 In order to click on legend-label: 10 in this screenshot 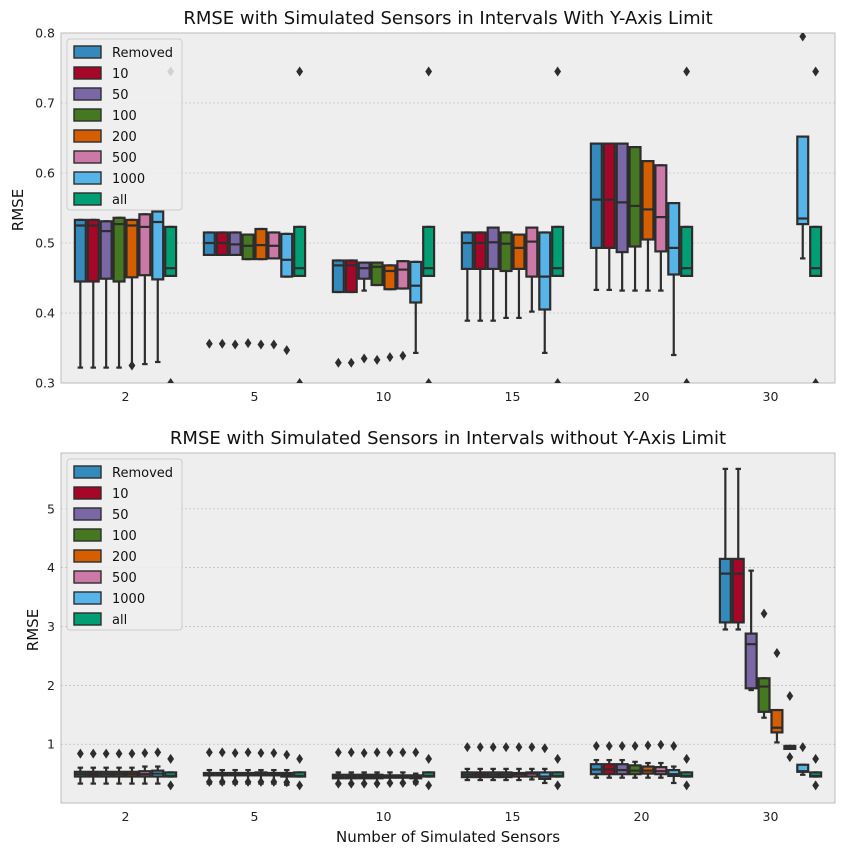, I will do `click(120, 494)`.